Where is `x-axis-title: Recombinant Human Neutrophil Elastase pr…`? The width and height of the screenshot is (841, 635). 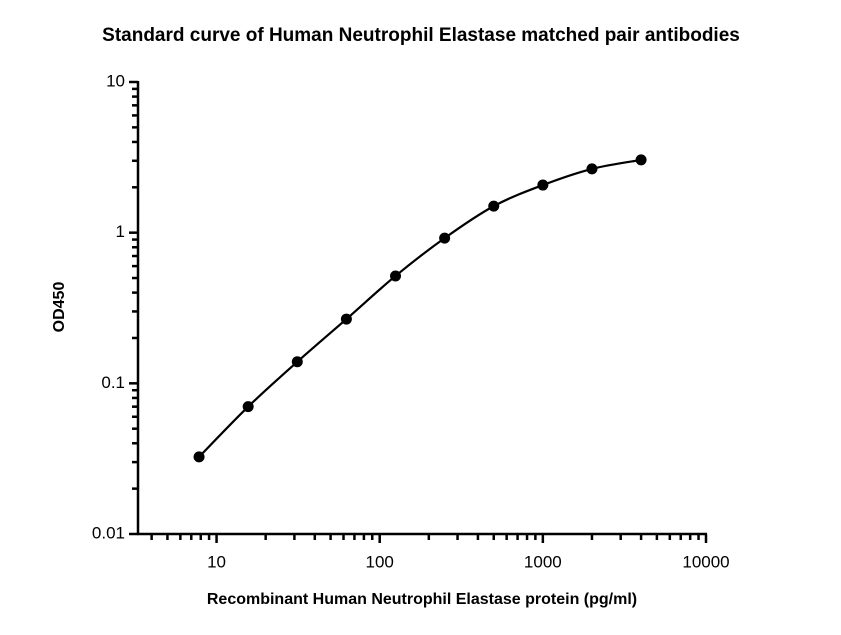 x-axis-title: Recombinant Human Neutrophil Elastase pr… is located at coordinates (422, 599).